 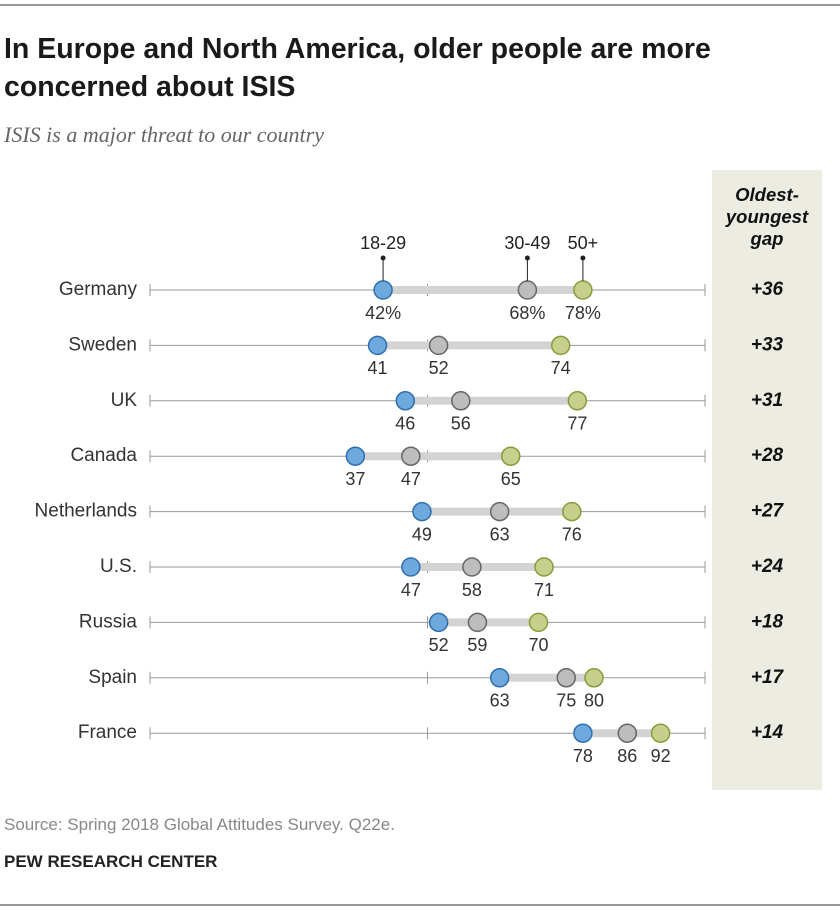 What do you see at coordinates (583, 243) in the screenshot?
I see `legend-label: 50+` at bounding box center [583, 243].